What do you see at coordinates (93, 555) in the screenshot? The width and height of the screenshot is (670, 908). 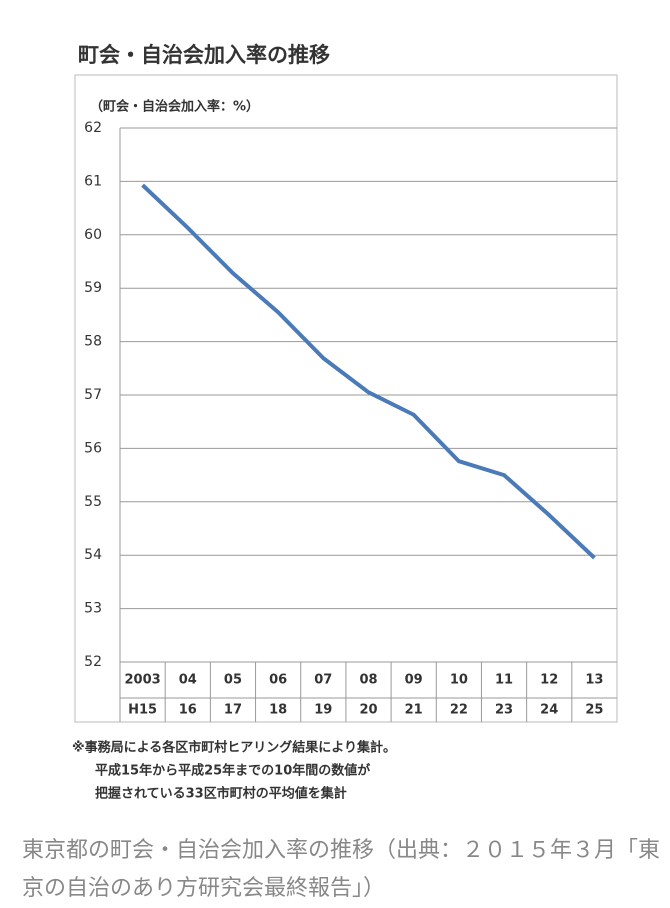 I see `y-tick-label: 54` at bounding box center [93, 555].